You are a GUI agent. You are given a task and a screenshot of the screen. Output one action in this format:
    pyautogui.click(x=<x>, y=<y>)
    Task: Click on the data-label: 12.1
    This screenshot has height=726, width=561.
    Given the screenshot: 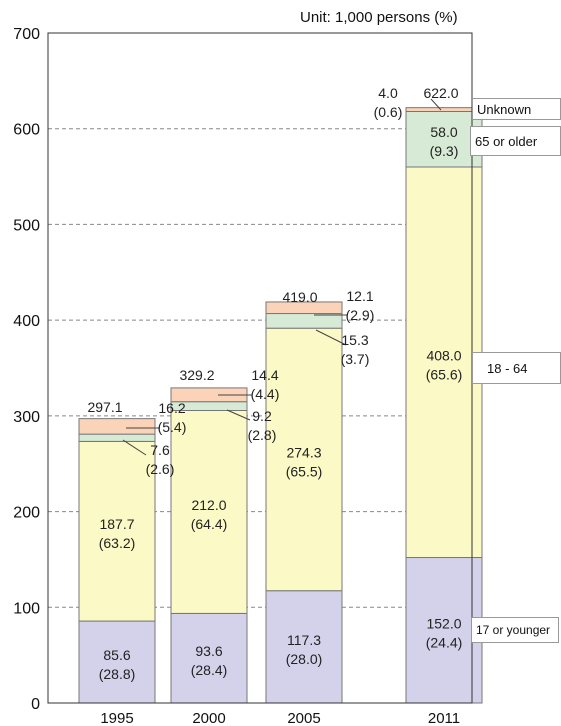 What is the action you would take?
    pyautogui.click(x=359, y=296)
    